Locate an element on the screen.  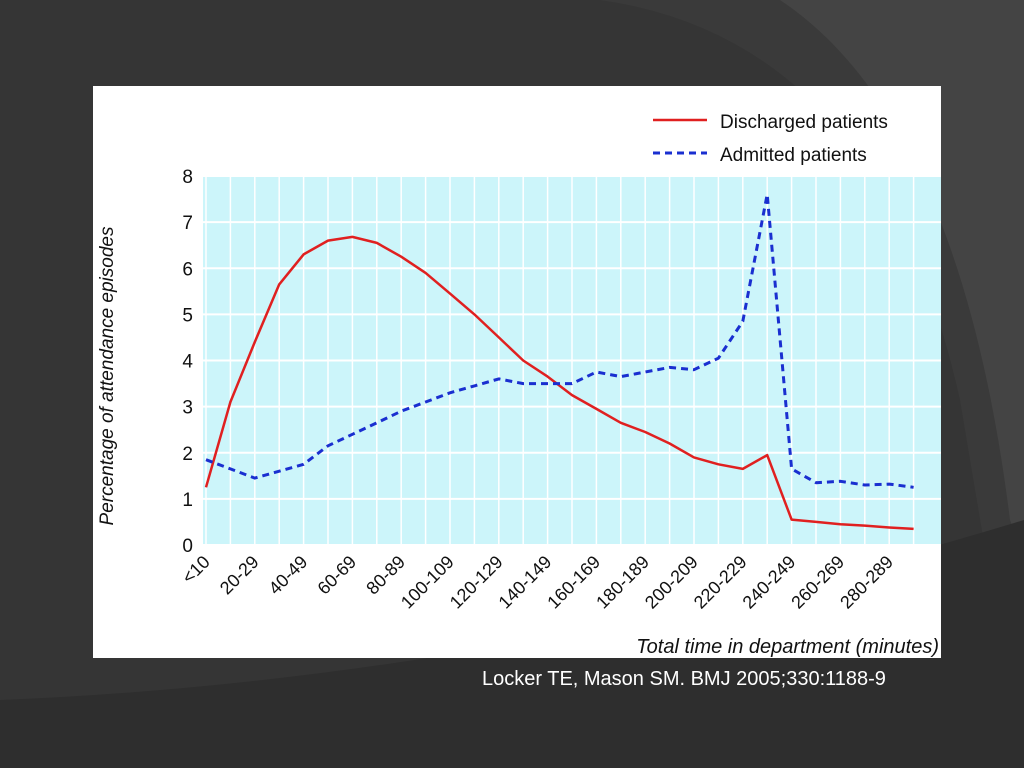
x-tick-label: 220-229 is located at coordinates (720, 582).